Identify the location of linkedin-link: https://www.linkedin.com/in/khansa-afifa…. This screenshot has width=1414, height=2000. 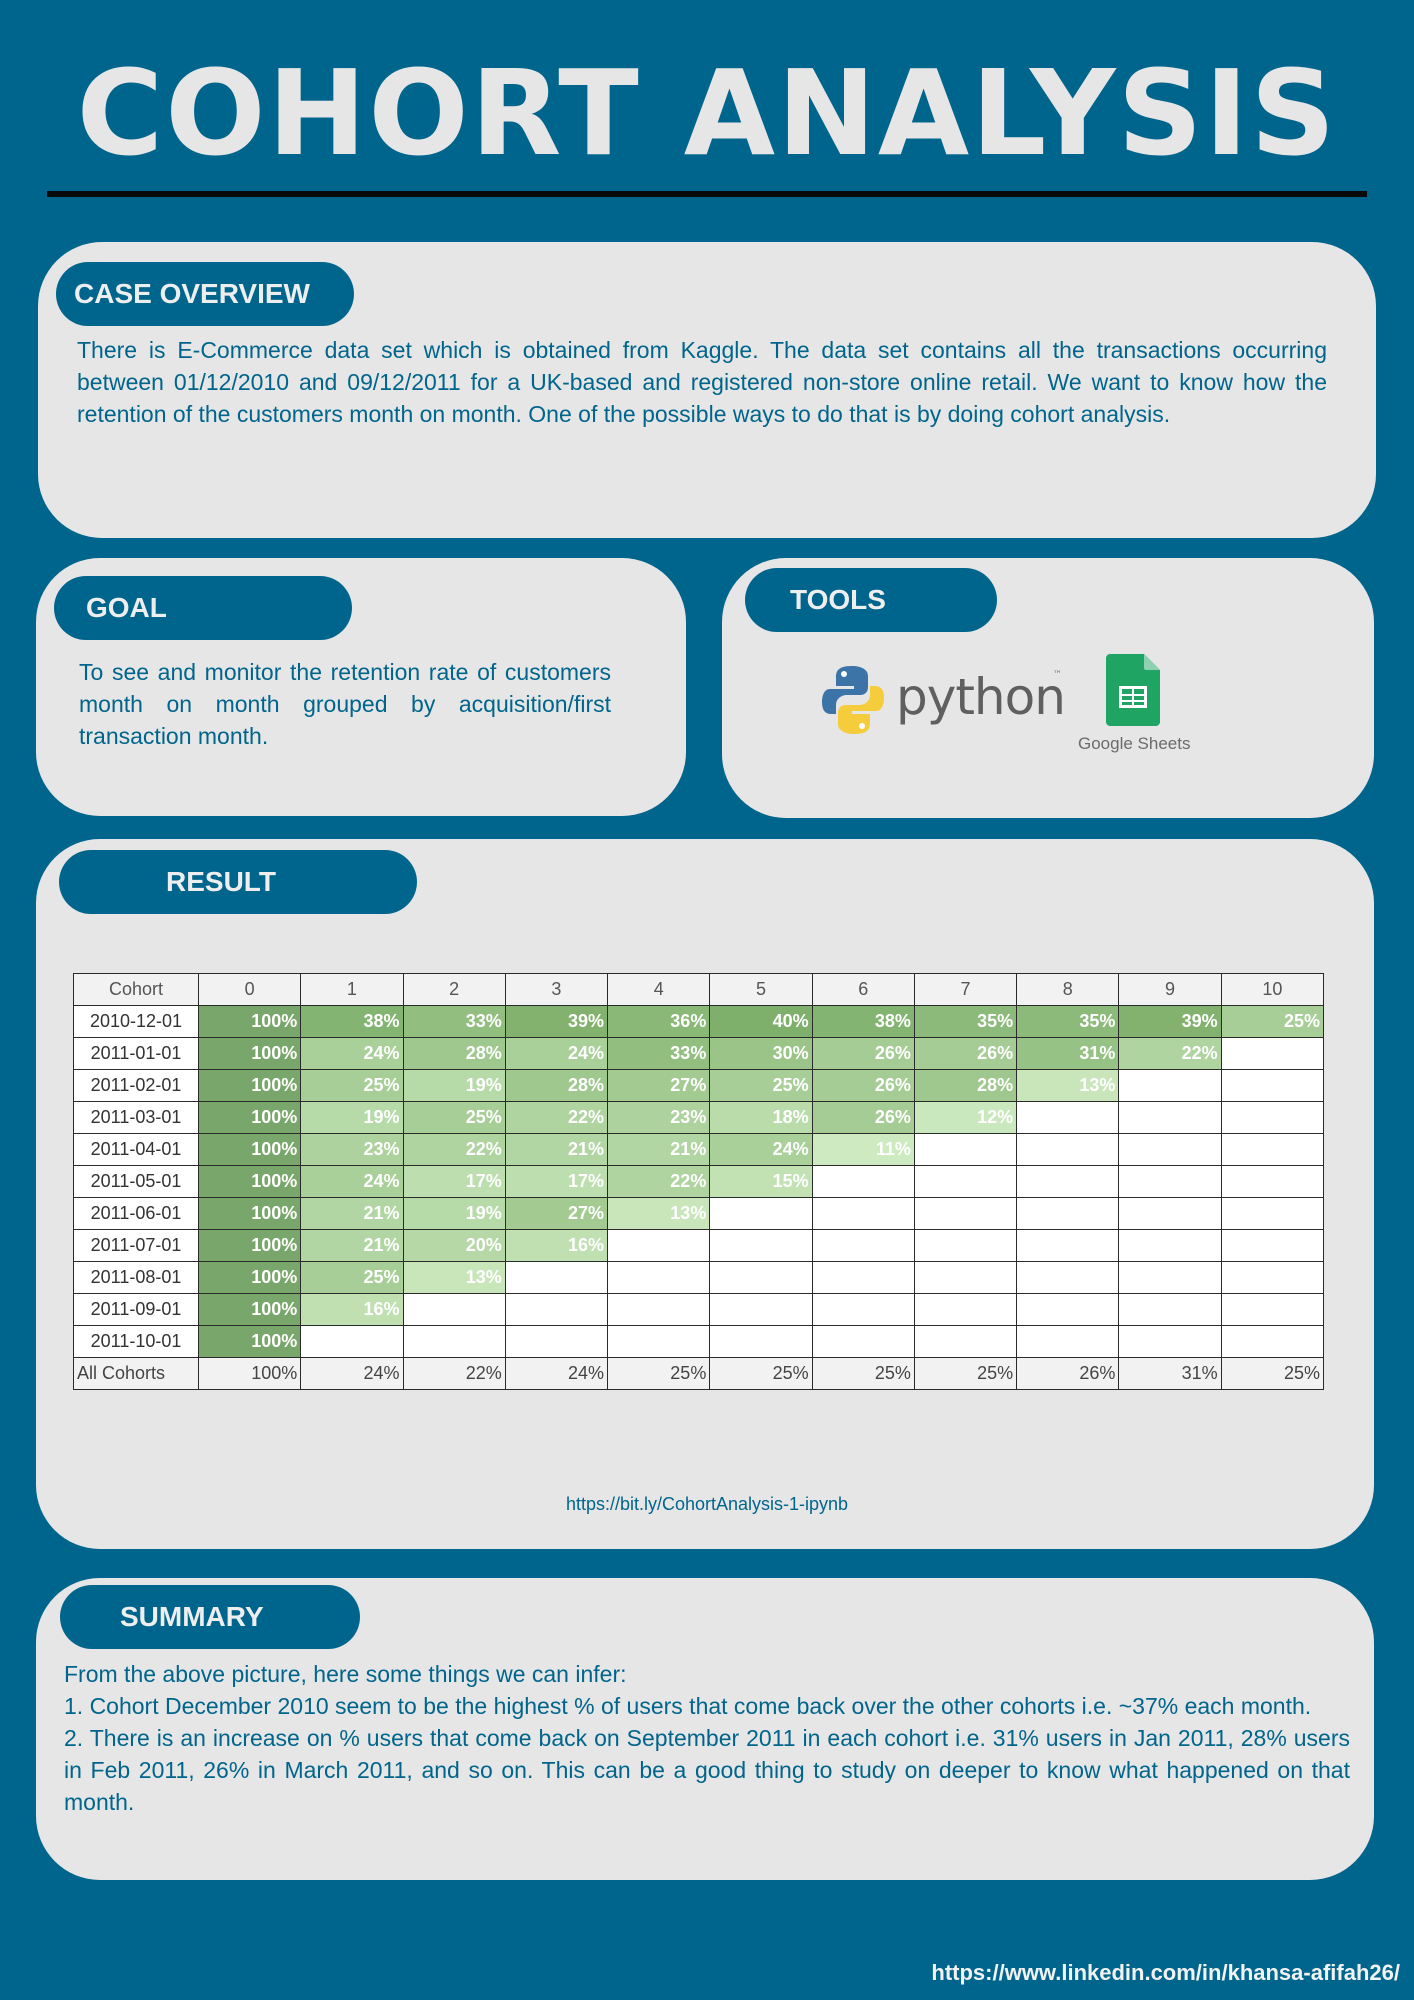
(1165, 1972).